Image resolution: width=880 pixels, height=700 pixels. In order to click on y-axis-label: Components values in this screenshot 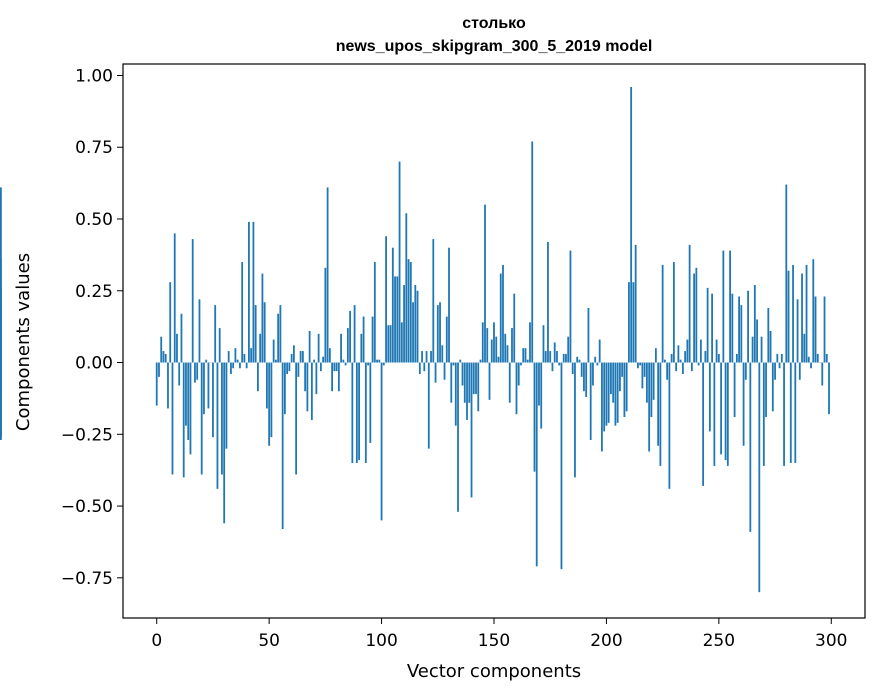, I will do `click(23, 342)`.